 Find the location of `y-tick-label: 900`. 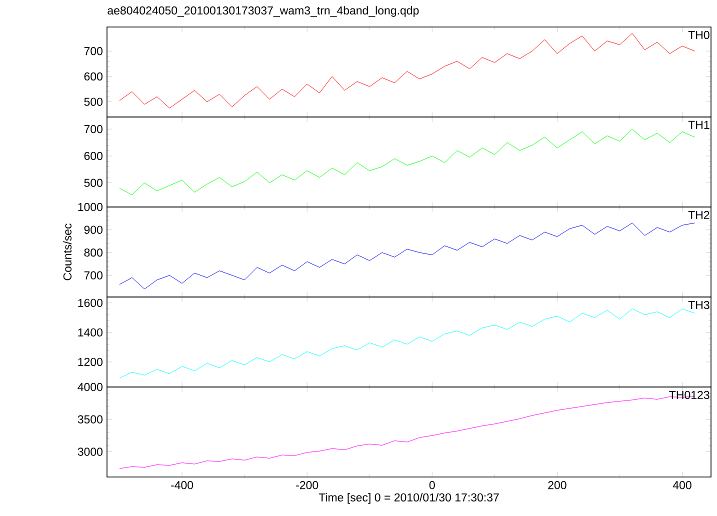

y-tick-label: 900 is located at coordinates (93, 230).